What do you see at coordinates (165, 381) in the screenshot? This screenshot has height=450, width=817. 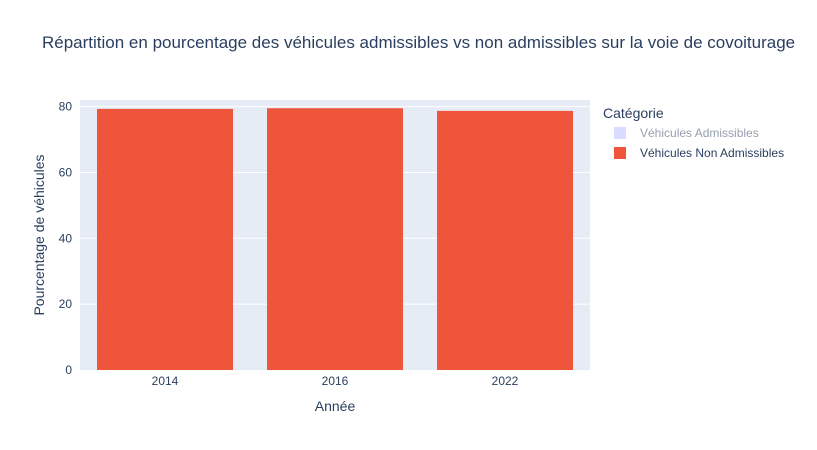 I see `x-tick-label: 2014` at bounding box center [165, 381].